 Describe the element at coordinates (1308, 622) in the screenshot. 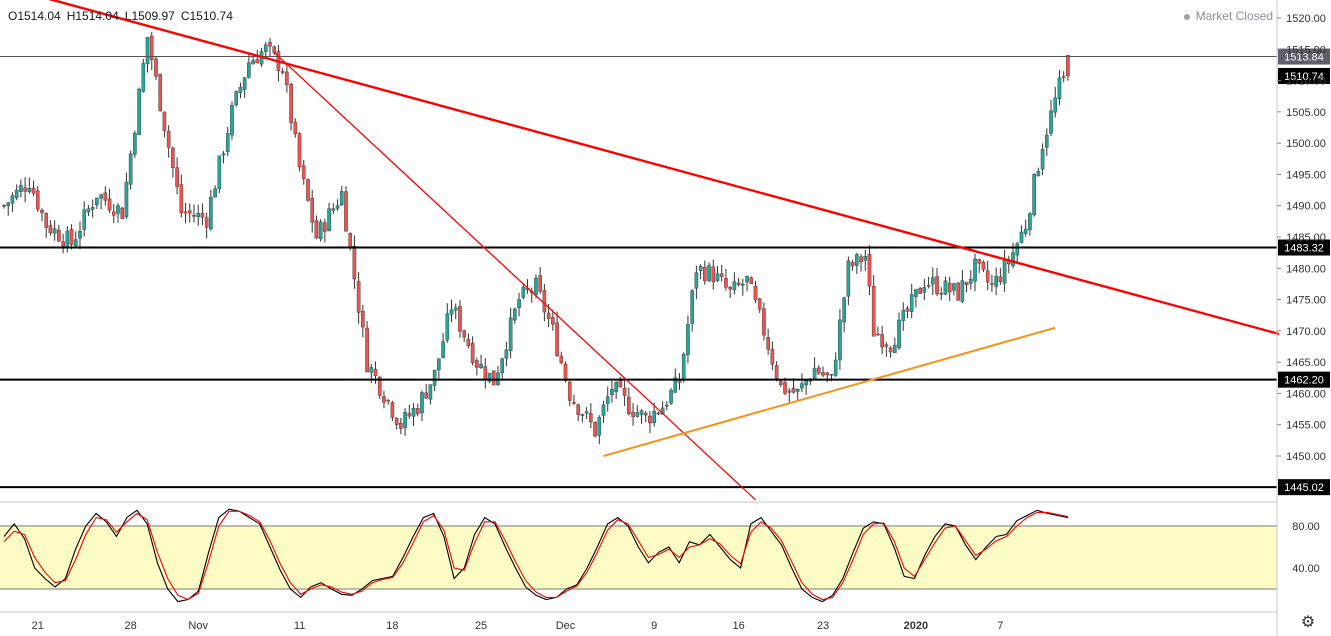

I see `gear-icon: ⚙` at that location.